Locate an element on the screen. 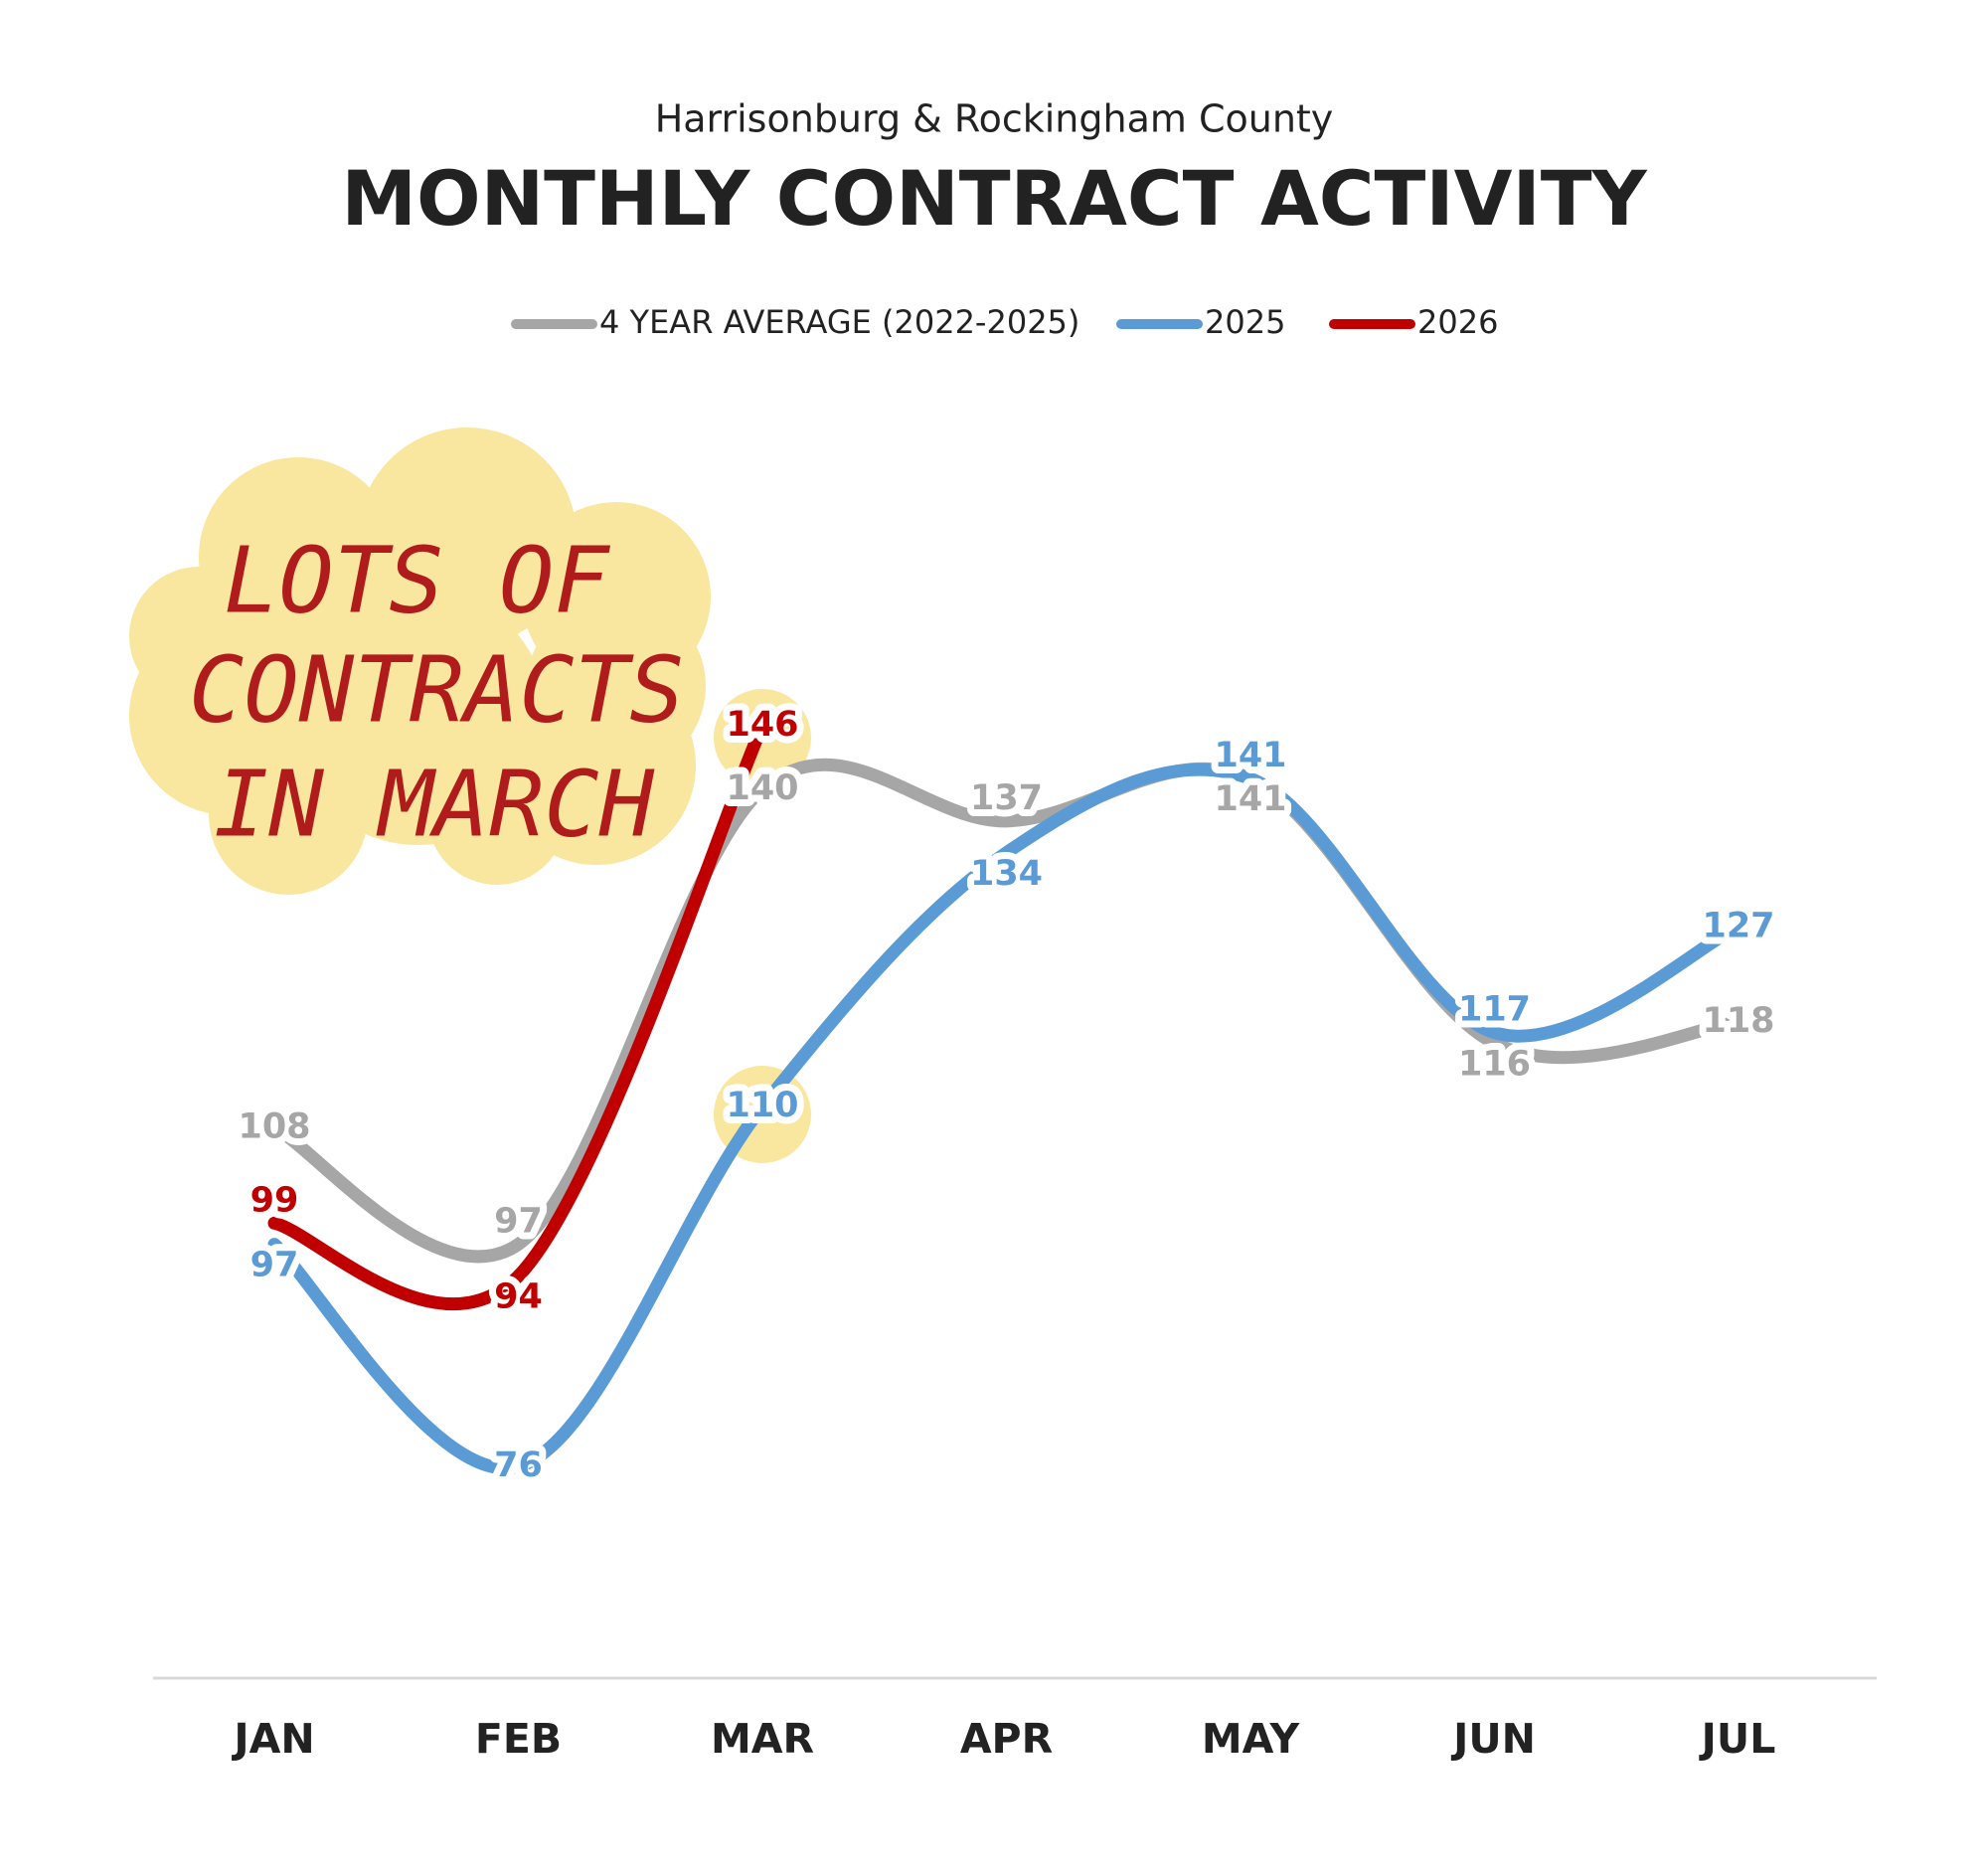 The width and height of the screenshot is (1988, 1871). x-tick-label: APR is located at coordinates (1006, 1739).